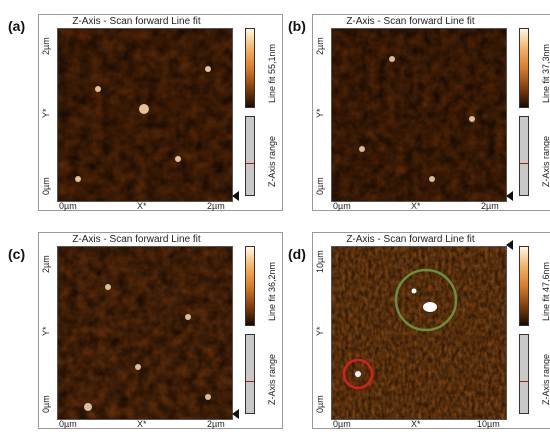 The height and width of the screenshot is (437, 550). What do you see at coordinates (250, 156) in the screenshot?
I see `panel-a-zrange-bar` at bounding box center [250, 156].